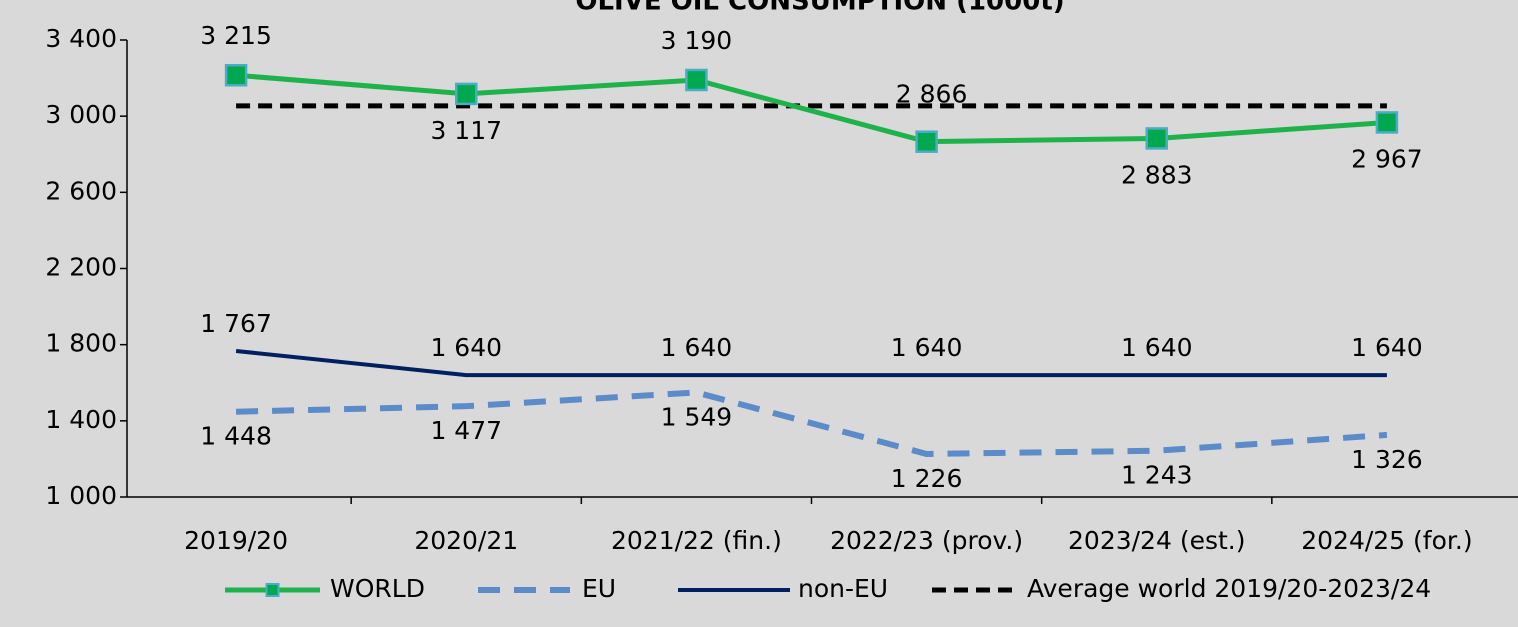  Describe the element at coordinates (236, 540) in the screenshot. I see `x-tick-label: 2019/20` at that location.